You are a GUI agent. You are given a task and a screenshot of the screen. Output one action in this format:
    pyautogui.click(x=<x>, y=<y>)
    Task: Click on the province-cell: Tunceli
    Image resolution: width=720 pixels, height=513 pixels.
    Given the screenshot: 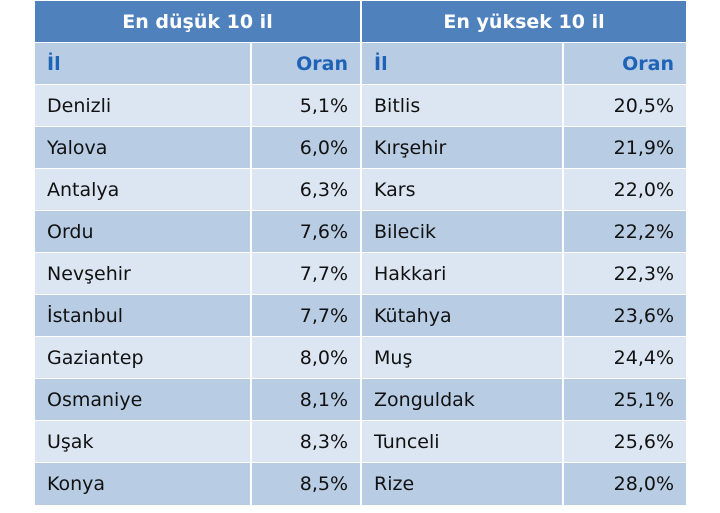 What is the action you would take?
    pyautogui.click(x=462, y=441)
    